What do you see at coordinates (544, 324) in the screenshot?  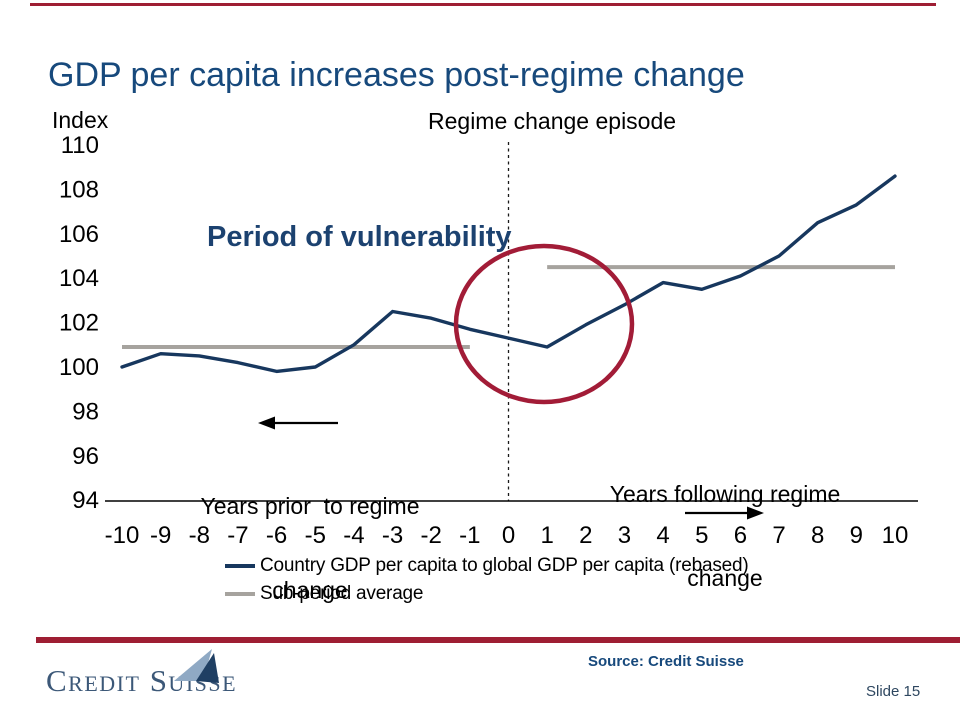 I see `vulnerability-circle-annotation` at bounding box center [544, 324].